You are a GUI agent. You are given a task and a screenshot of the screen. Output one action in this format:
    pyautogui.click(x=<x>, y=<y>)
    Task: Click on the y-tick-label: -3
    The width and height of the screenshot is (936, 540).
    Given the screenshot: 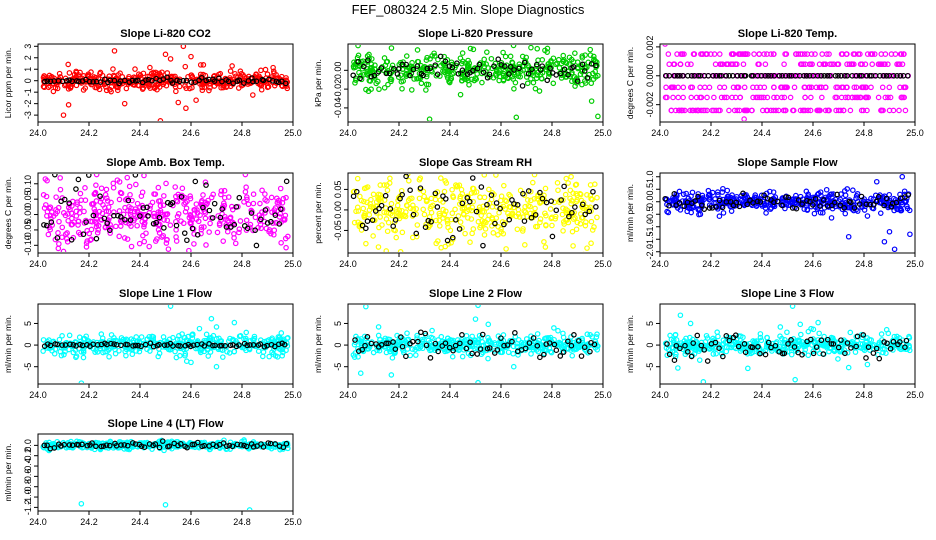 What is the action you would take?
    pyautogui.click(x=28, y=115)
    